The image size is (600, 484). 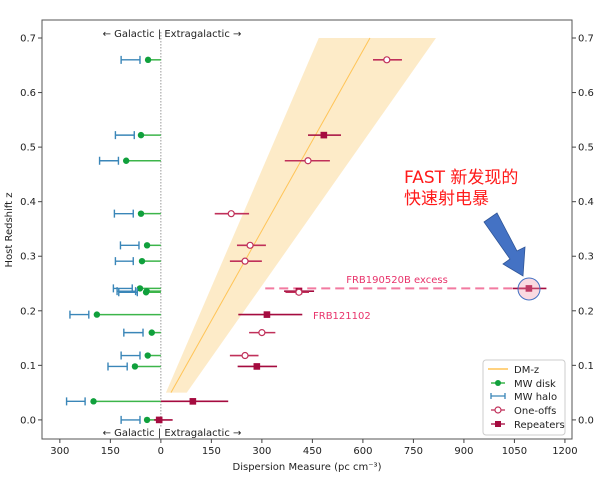 I want to click on legend-halo-marker, so click(x=498, y=396).